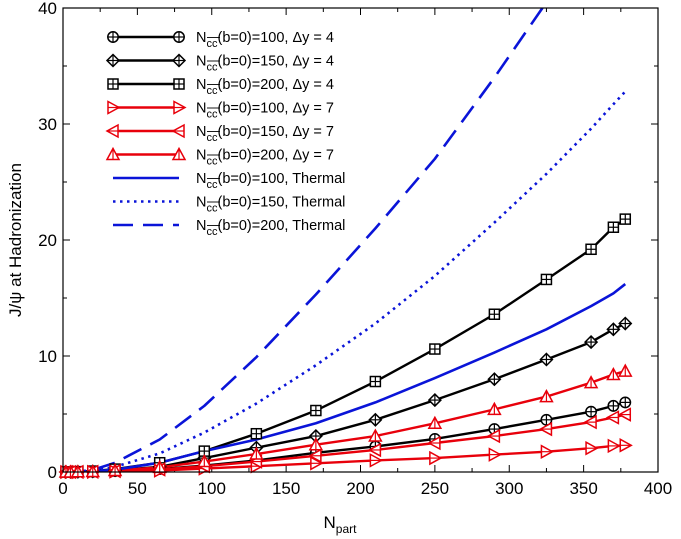 This screenshot has height=539, width=681. I want to click on x-axis-title-sub: part, so click(346, 529).